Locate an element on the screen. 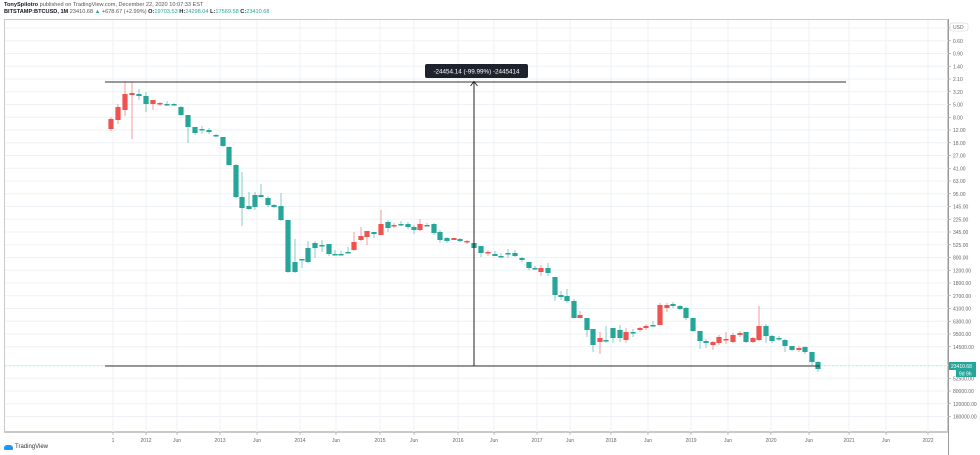 The width and height of the screenshot is (980, 455). measure-label: -24454.14 (-99.99%) -2445414 is located at coordinates (476, 72).